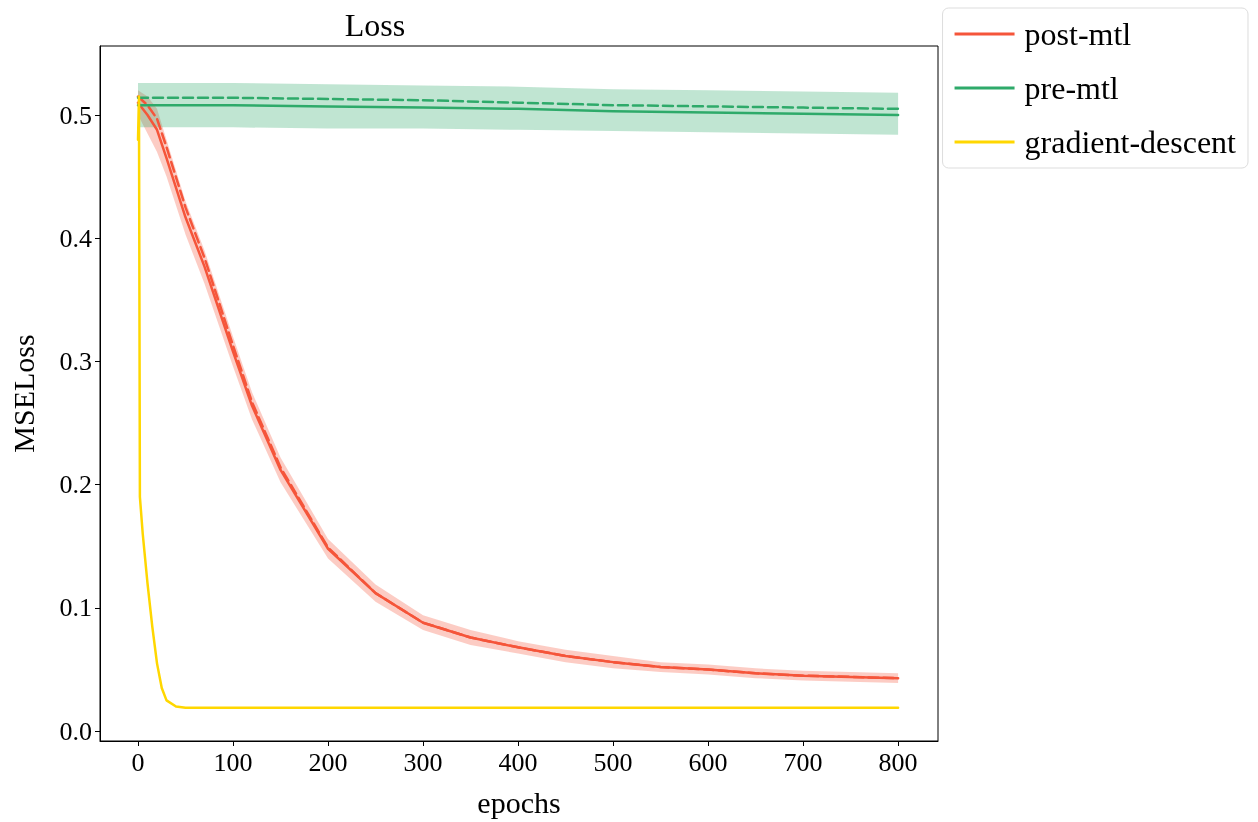 Image resolution: width=1258 pixels, height=822 pixels. What do you see at coordinates (898, 762) in the screenshot?
I see `x-tick-label: 800` at bounding box center [898, 762].